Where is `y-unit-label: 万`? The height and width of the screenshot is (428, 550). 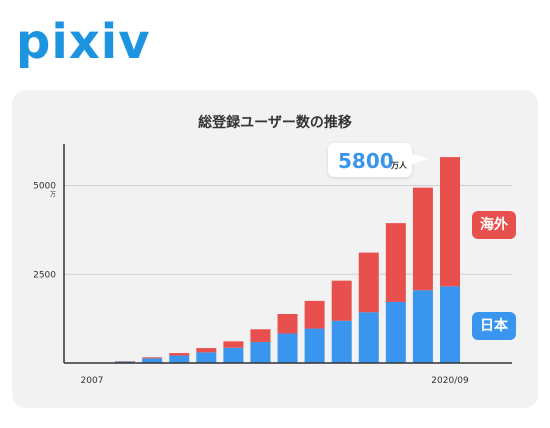
y-unit-label: 万 is located at coordinates (53, 195).